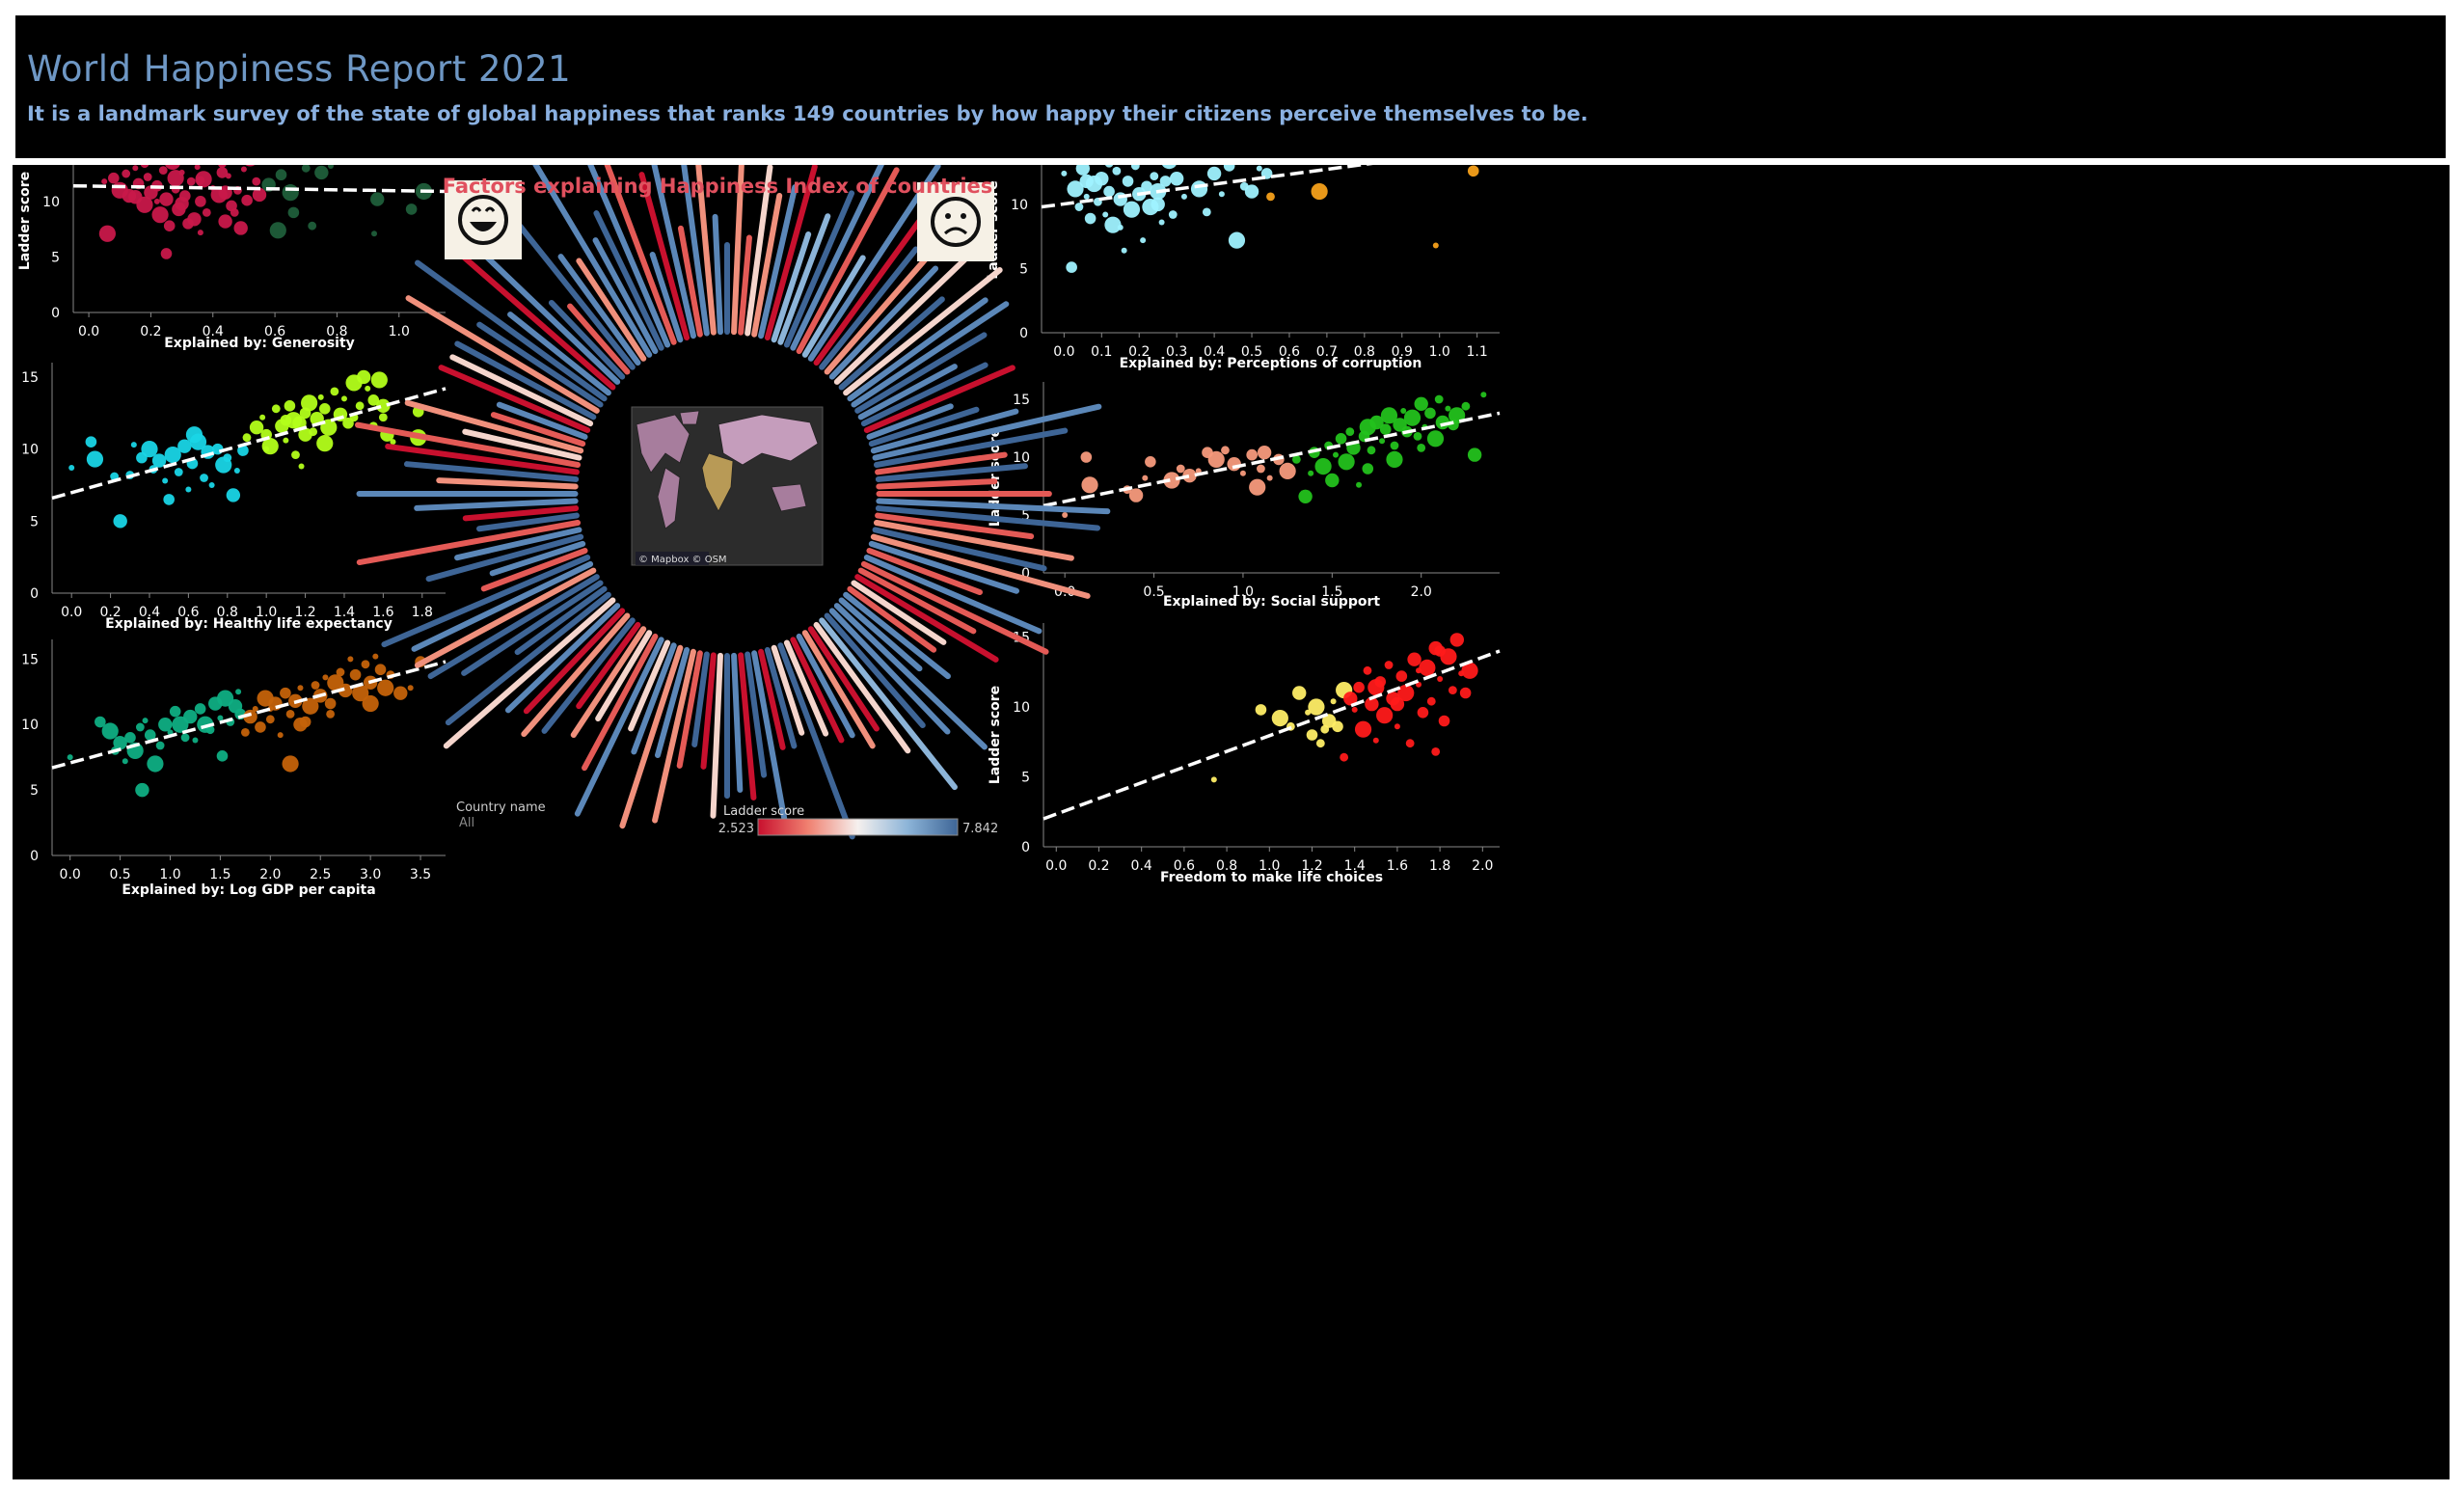  I want to click on sad-face-icon, so click(955, 221).